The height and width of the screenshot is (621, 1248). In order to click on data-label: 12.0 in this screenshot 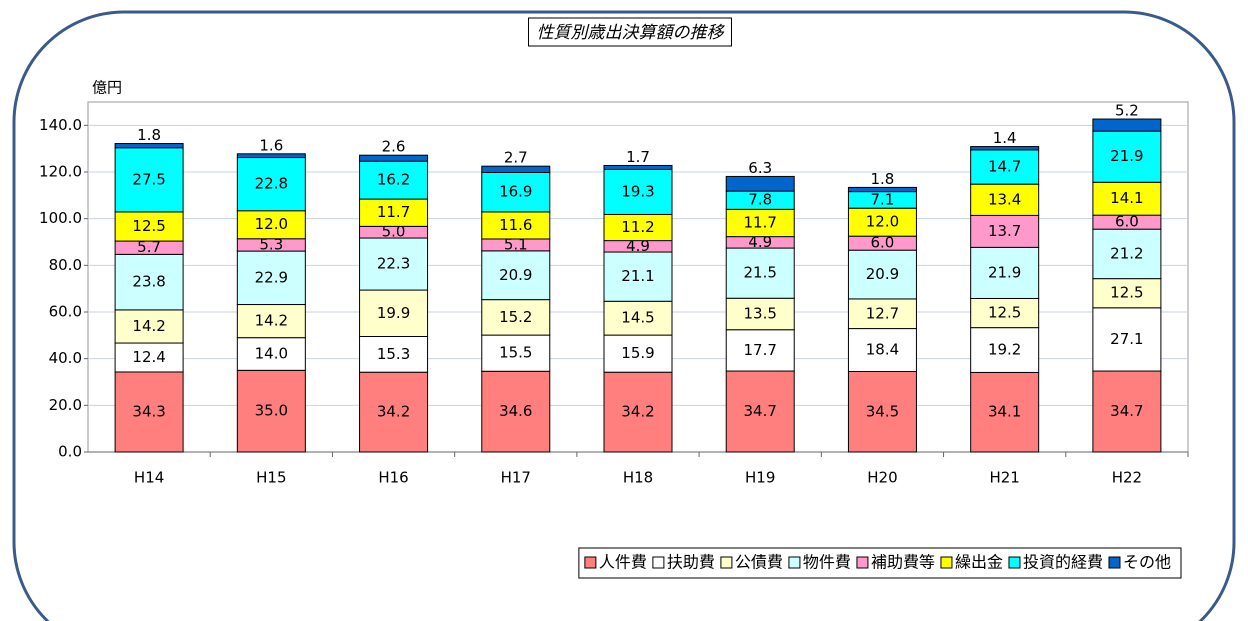, I will do `click(882, 222)`.